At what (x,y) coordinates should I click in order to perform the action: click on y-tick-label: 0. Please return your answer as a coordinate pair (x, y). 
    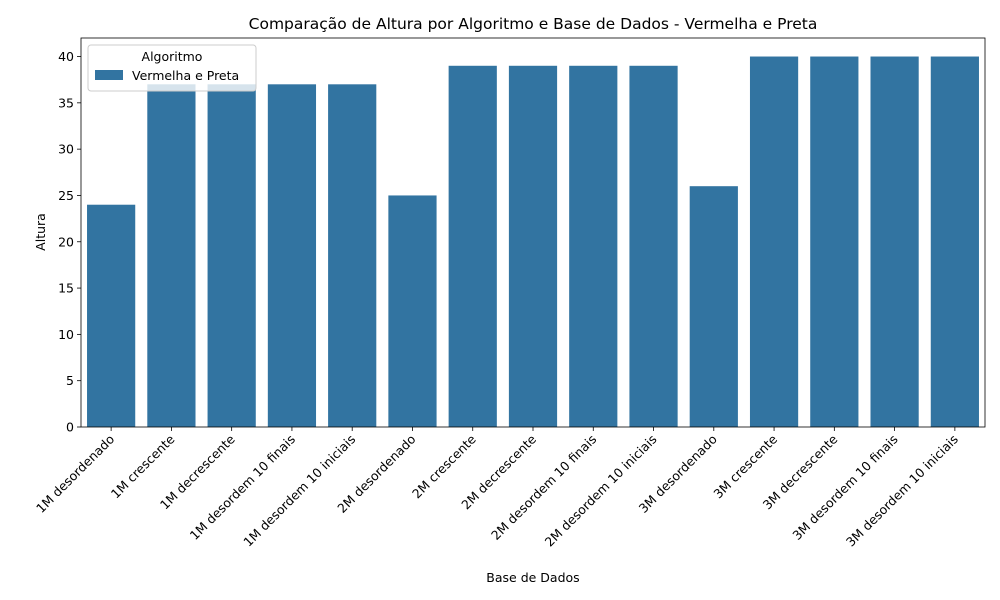
    Looking at the image, I should click on (70, 427).